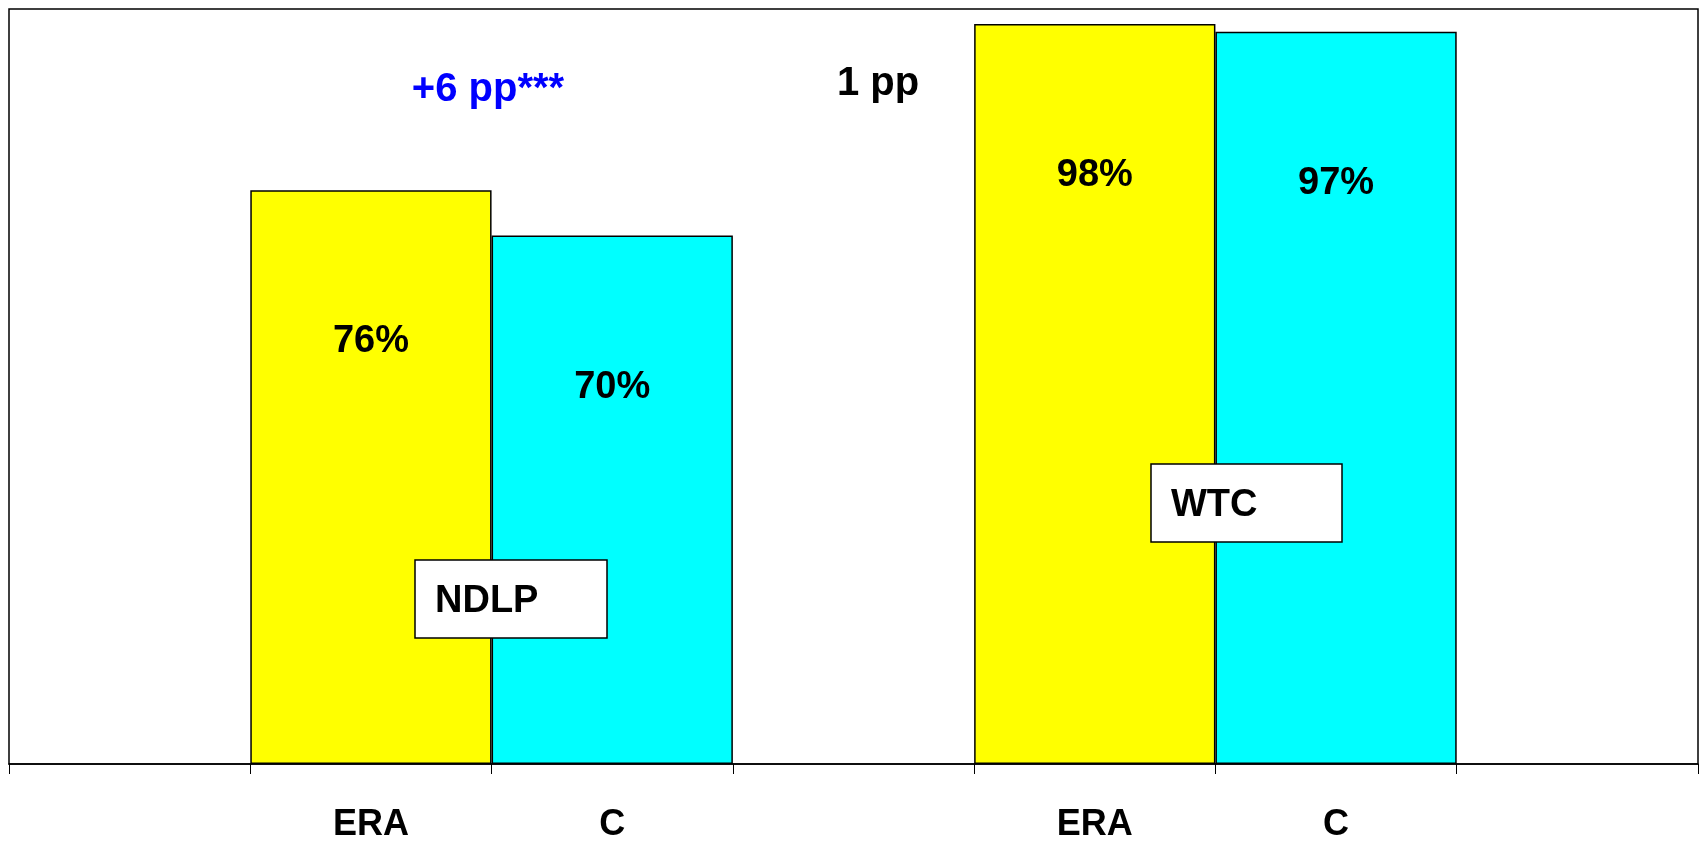  What do you see at coordinates (878, 81) in the screenshot?
I see `annotation: 1 pp` at bounding box center [878, 81].